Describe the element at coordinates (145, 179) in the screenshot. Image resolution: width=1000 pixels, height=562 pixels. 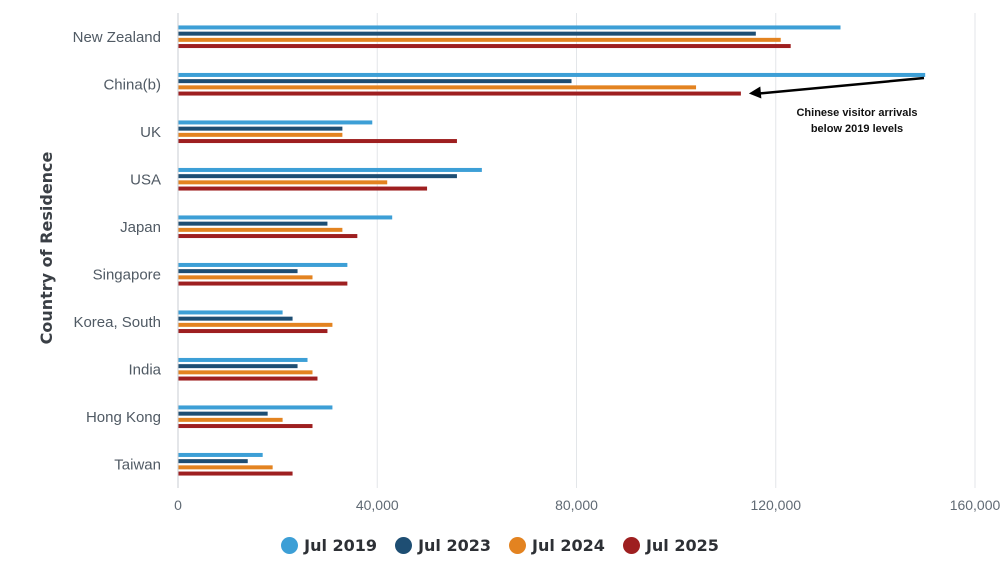
I see `category-label: USA` at that location.